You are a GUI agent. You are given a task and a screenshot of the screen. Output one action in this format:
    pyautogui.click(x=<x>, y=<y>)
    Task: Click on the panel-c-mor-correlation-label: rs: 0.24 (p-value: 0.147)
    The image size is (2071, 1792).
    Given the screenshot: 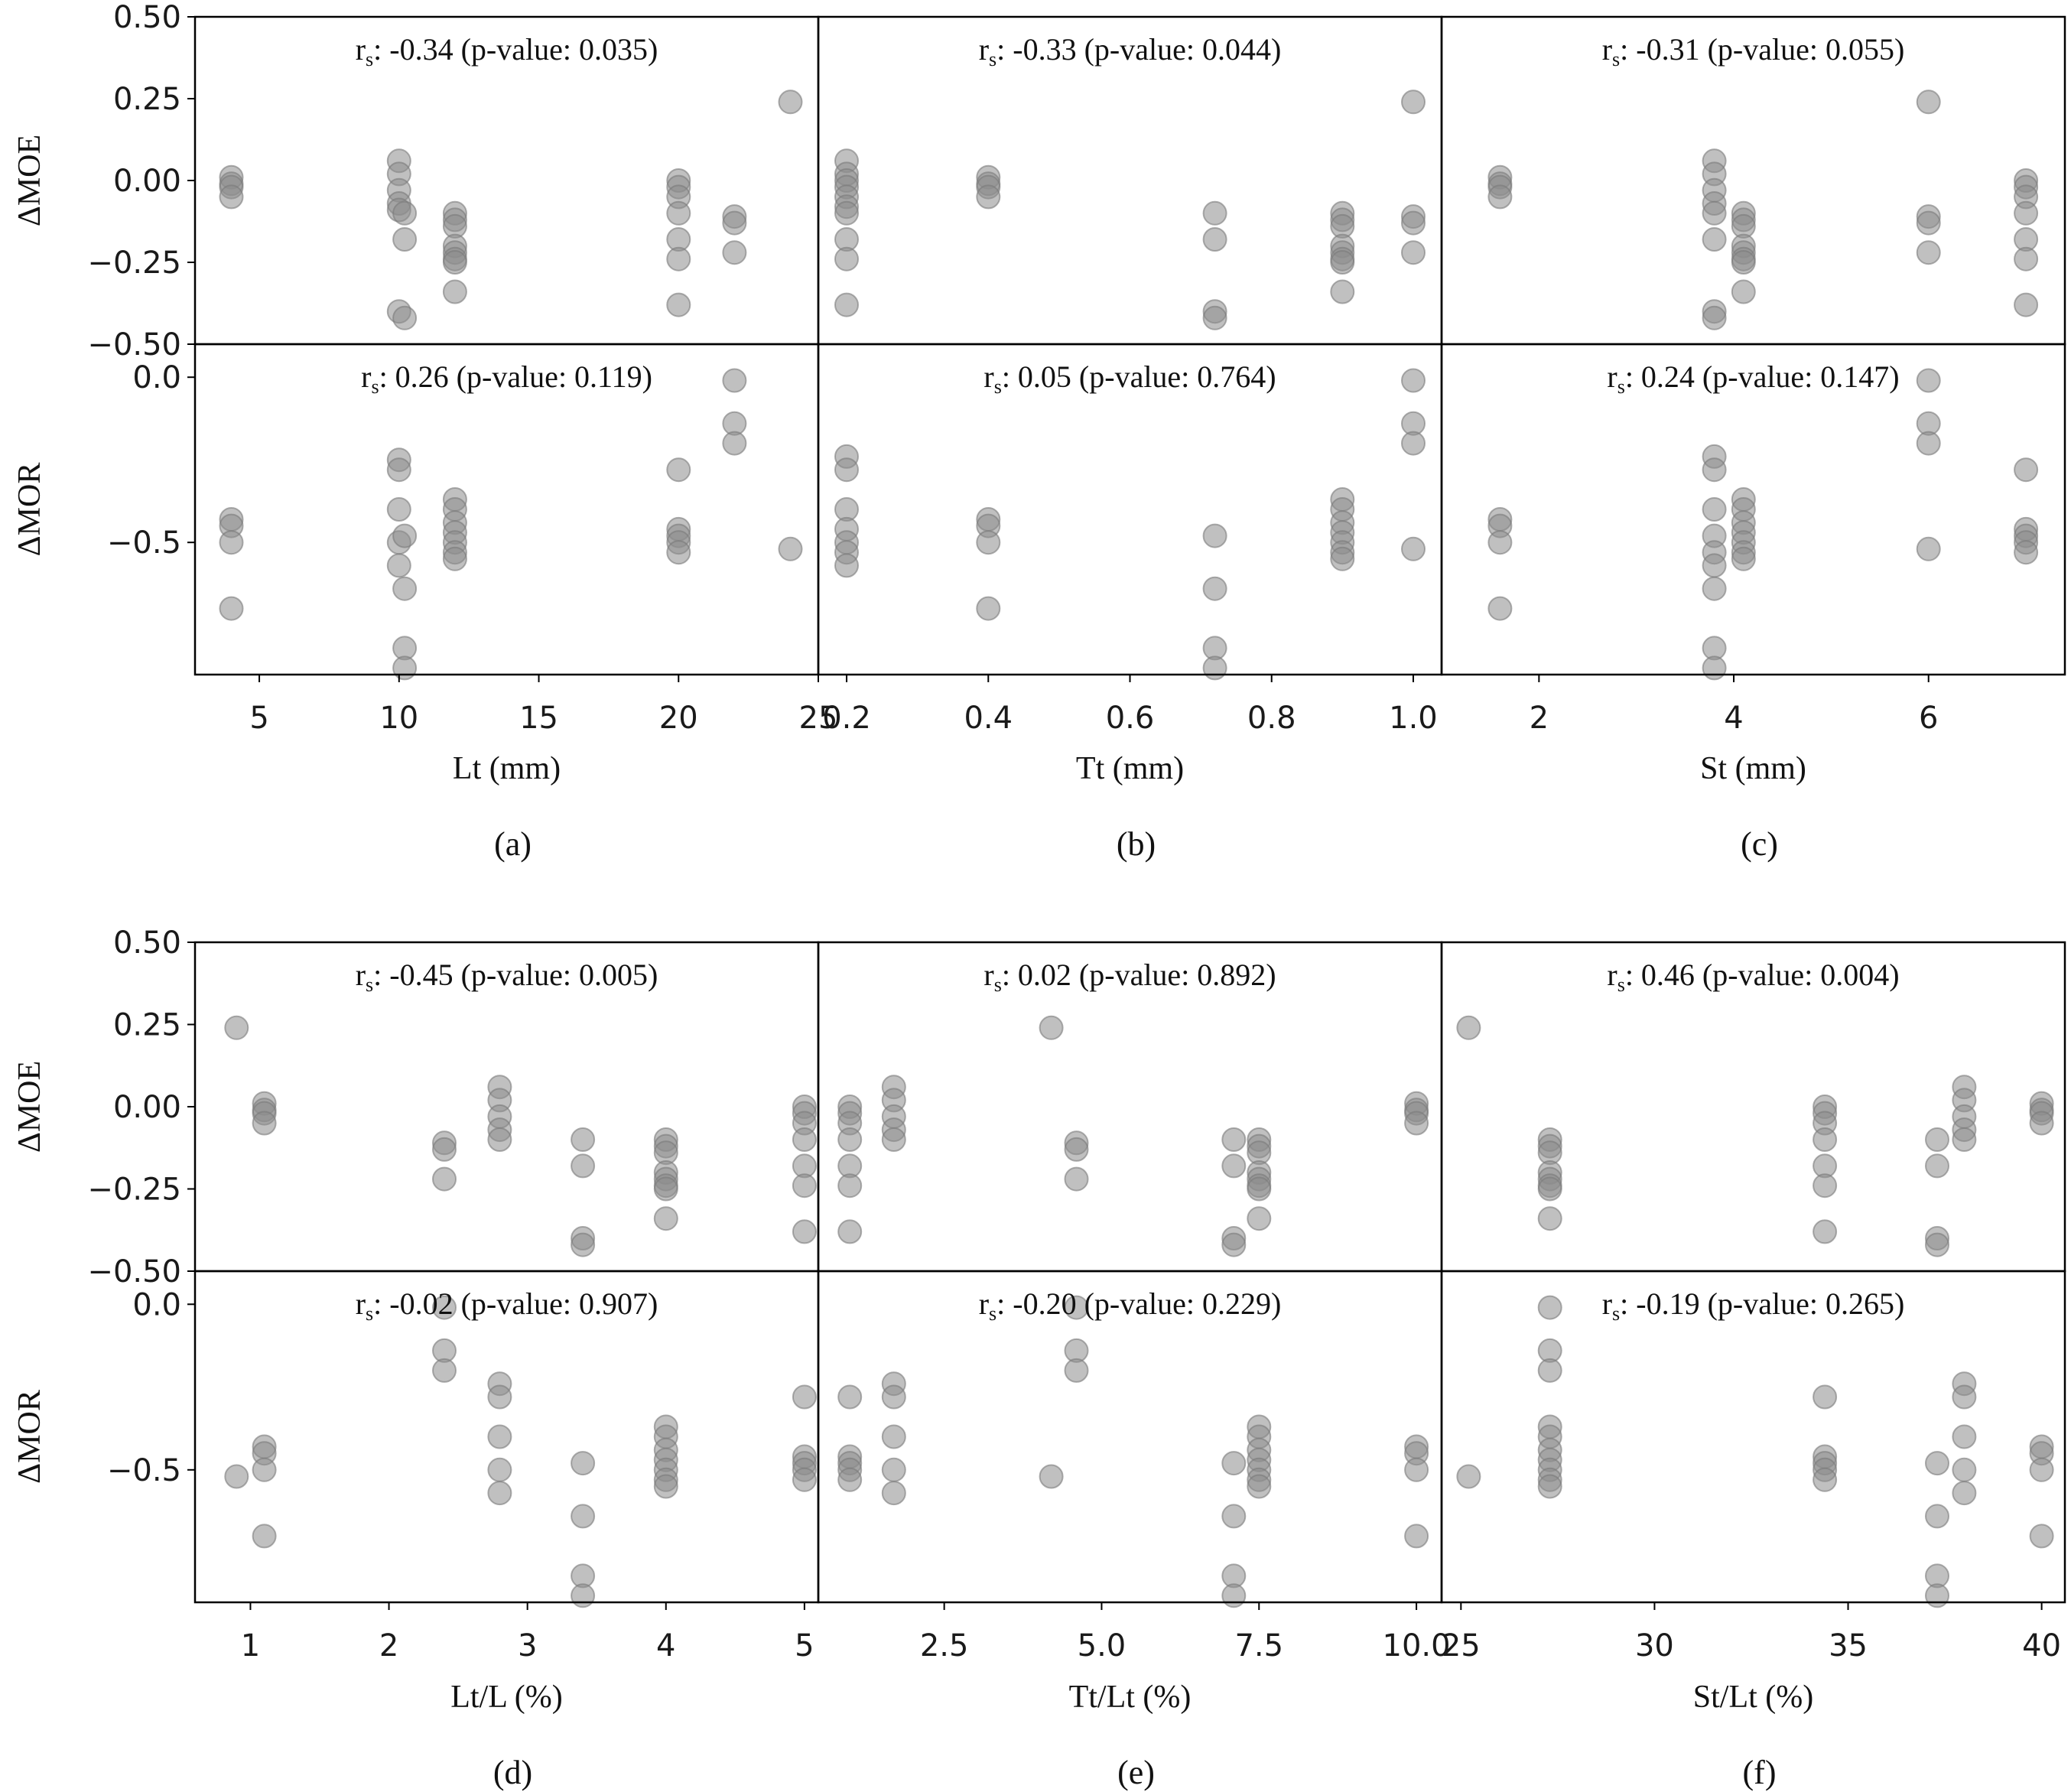 What is the action you would take?
    pyautogui.click(x=1753, y=378)
    